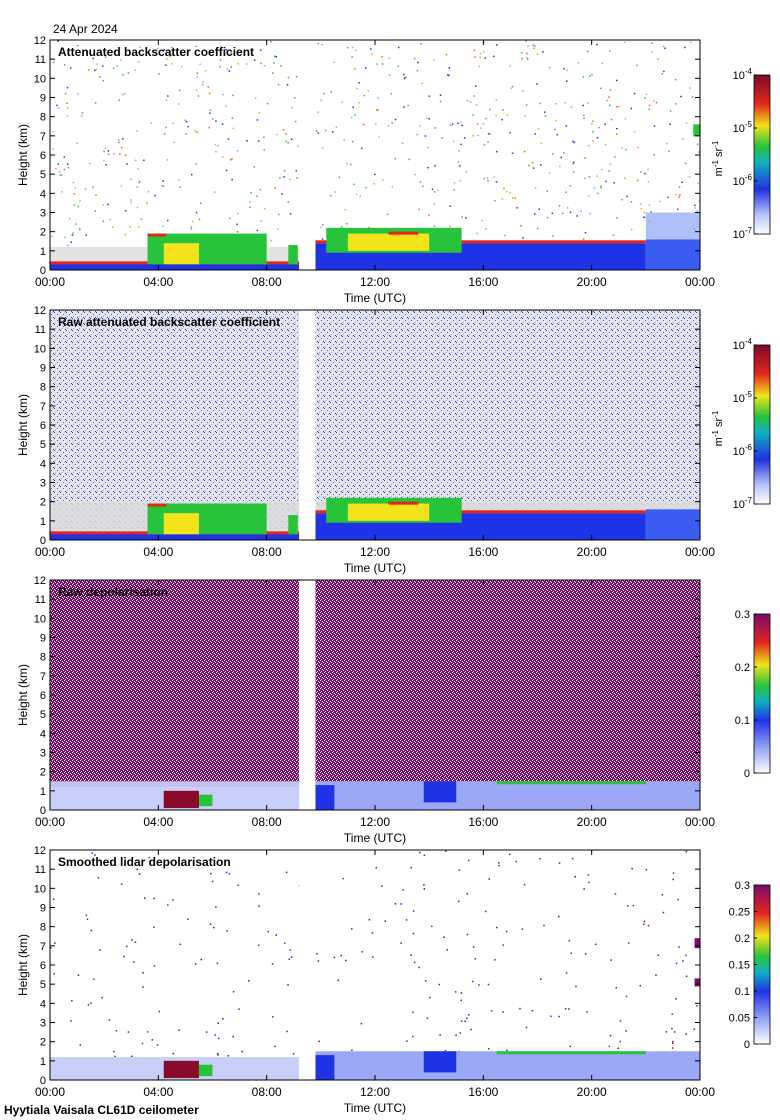 The width and height of the screenshot is (780, 1120). I want to click on y-tick-label: 9, so click(43, 99).